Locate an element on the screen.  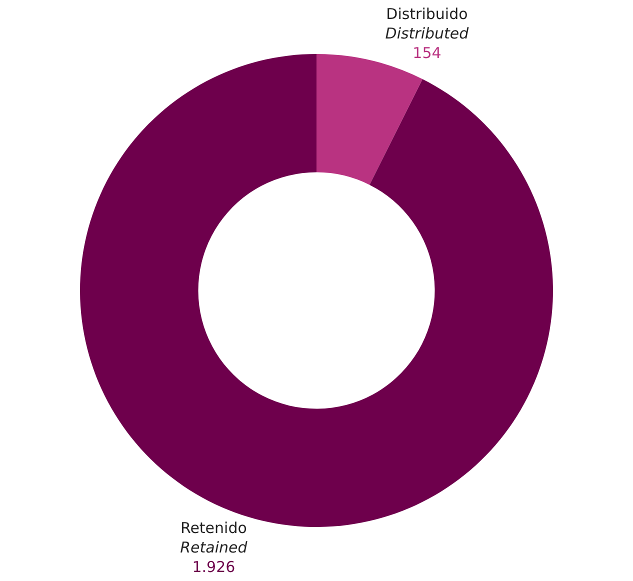
data-label: 1.926 is located at coordinates (214, 567).